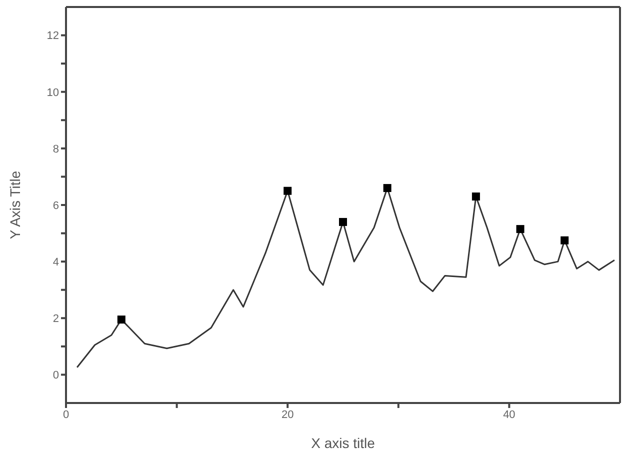 This screenshot has width=623, height=458. Describe the element at coordinates (66, 414) in the screenshot. I see `x-tick-label: 0` at that location.